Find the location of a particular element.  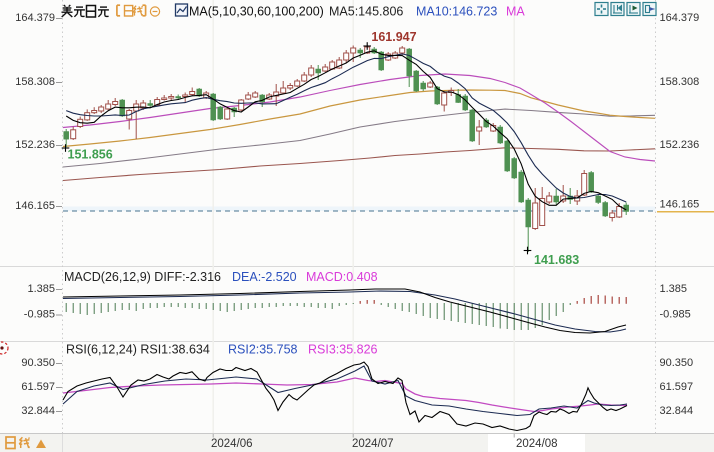

svg-text: RSI2:35.758 is located at coordinates (263, 350).